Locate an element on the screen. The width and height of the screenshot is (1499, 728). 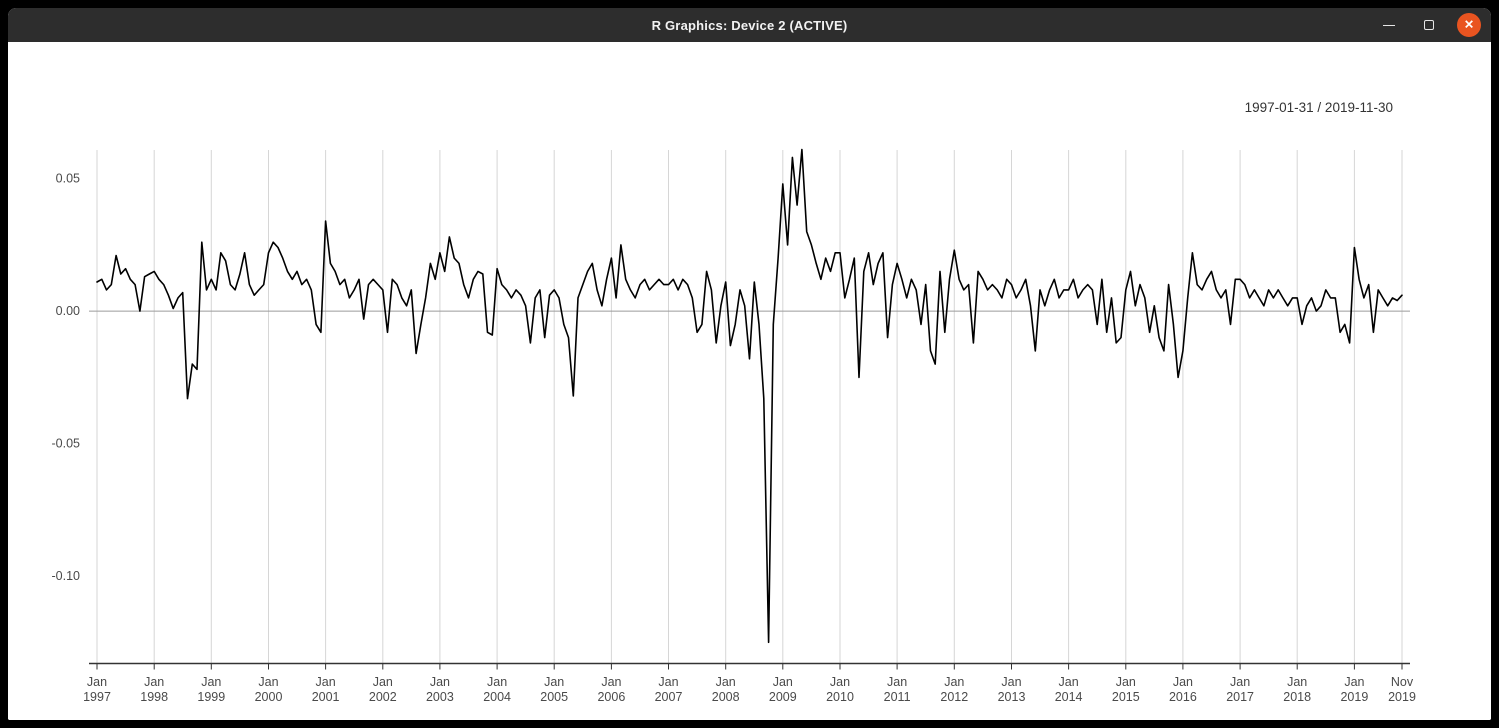
minimize-icon is located at coordinates (1389, 25).